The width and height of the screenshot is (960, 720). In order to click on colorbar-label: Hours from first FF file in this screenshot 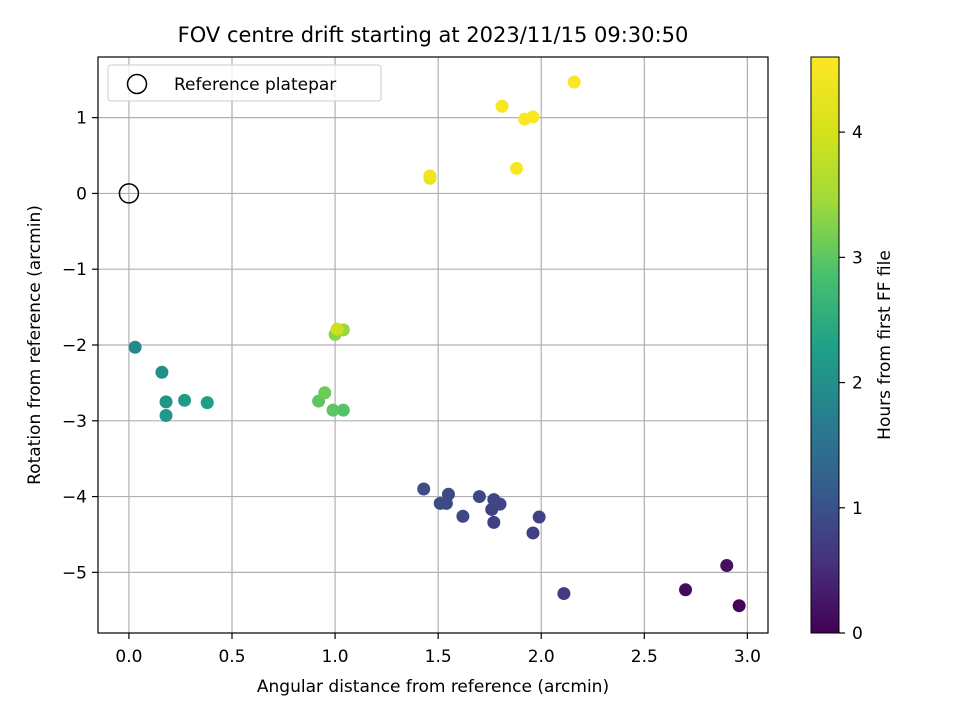, I will do `click(885, 345)`.